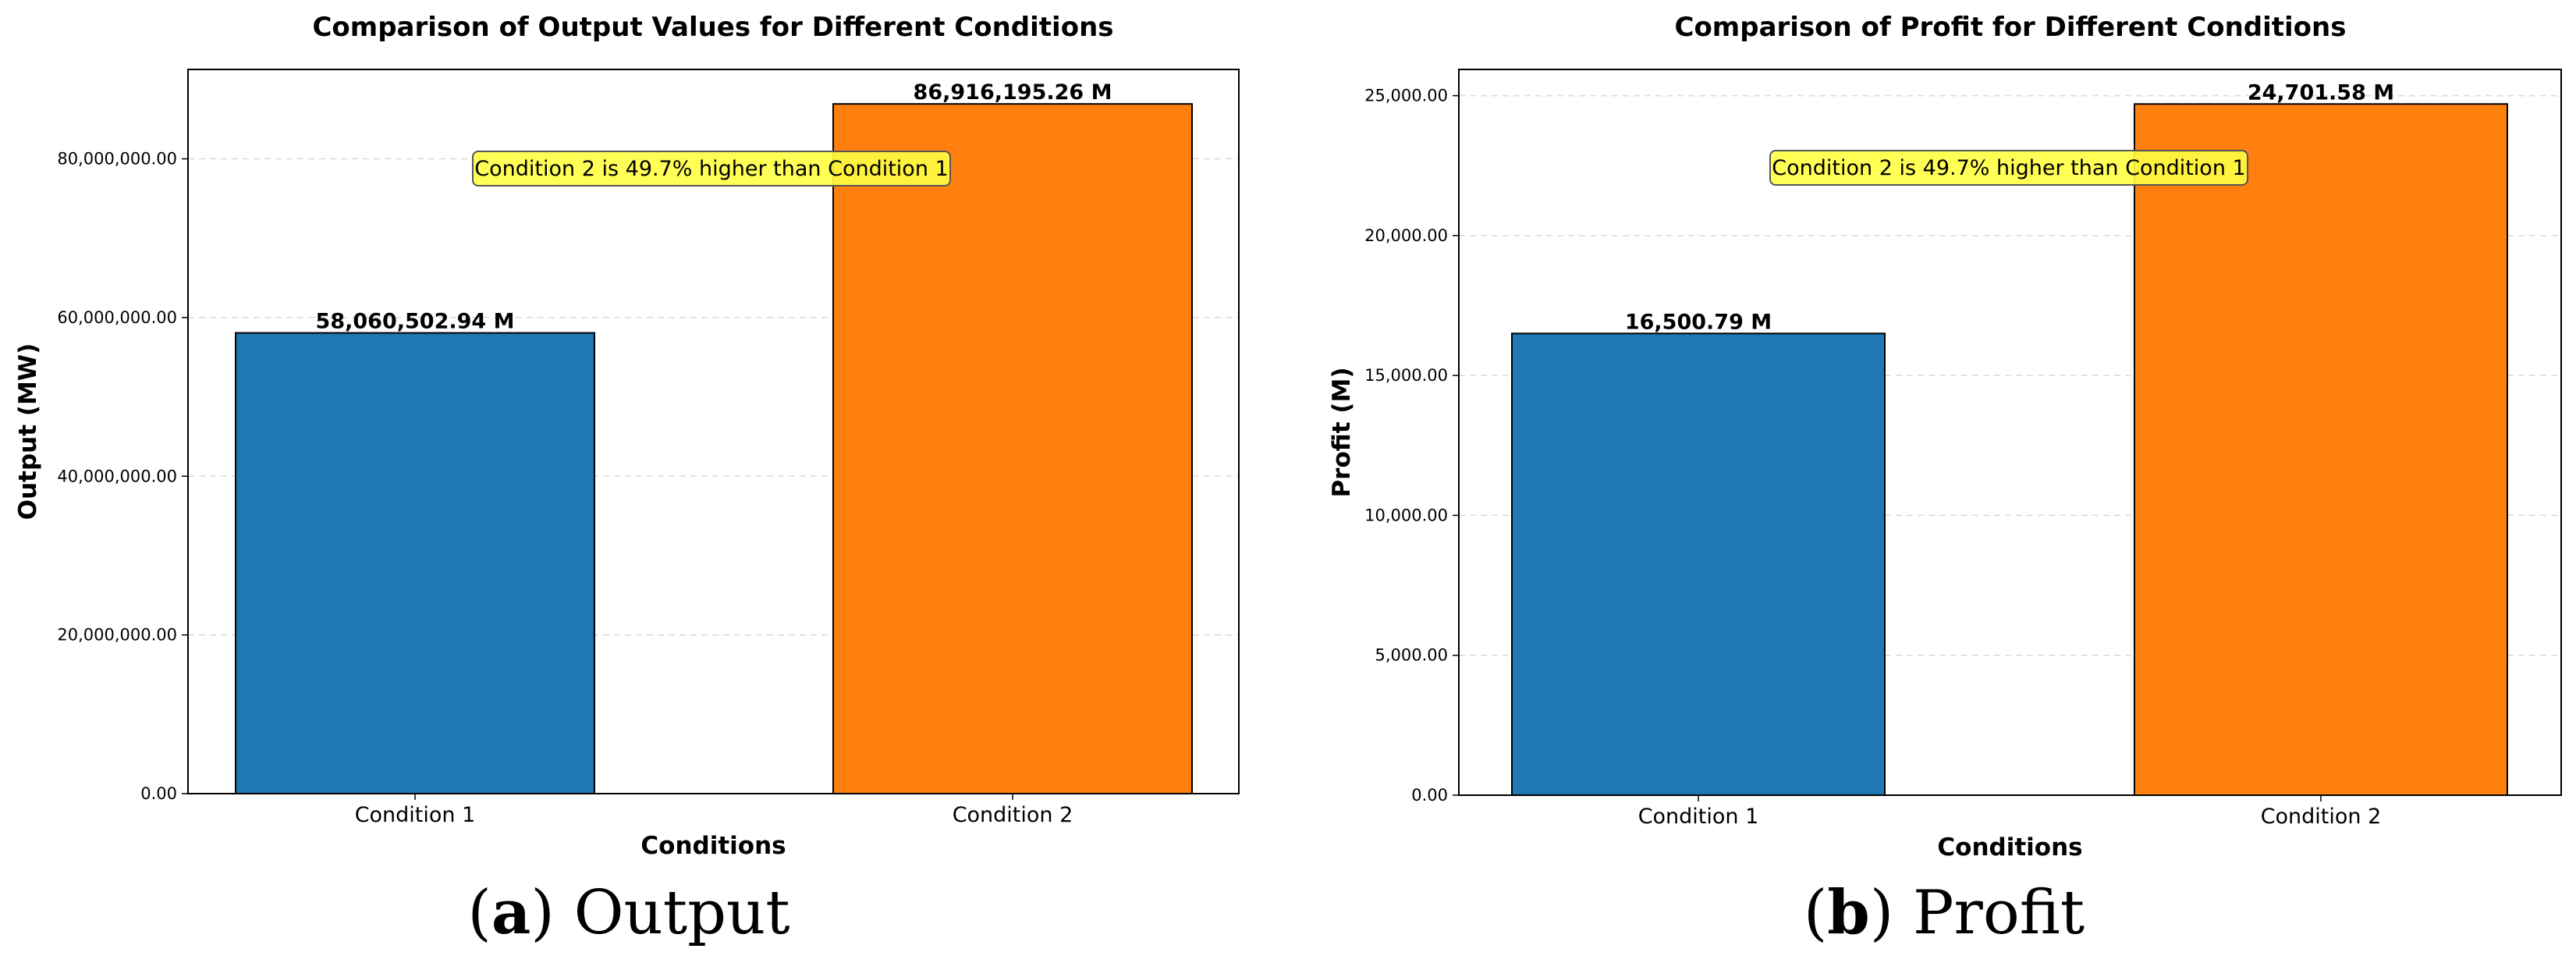 This screenshot has height=970, width=2576. Describe the element at coordinates (415, 322) in the screenshot. I see `data-label-1: 58,060,502.94 M` at that location.